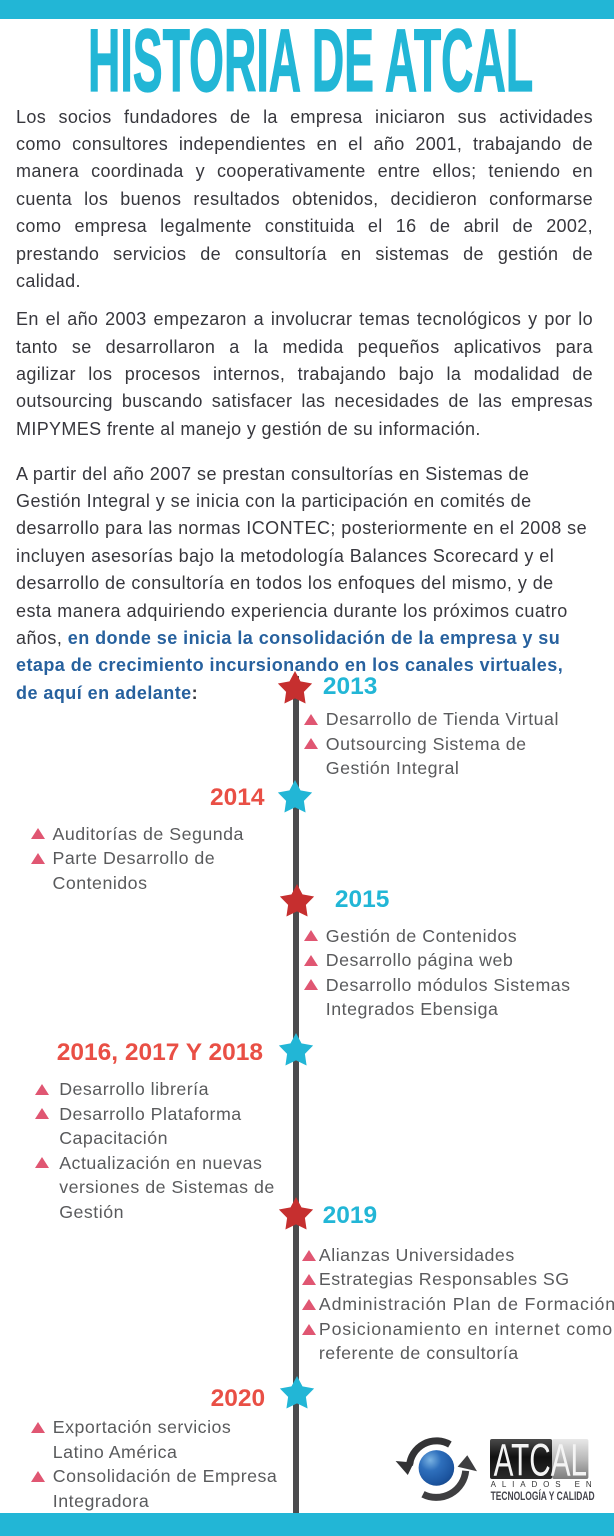 The width and height of the screenshot is (614, 1536). I want to click on svg-text: ATCAL, so click(540, 1459).